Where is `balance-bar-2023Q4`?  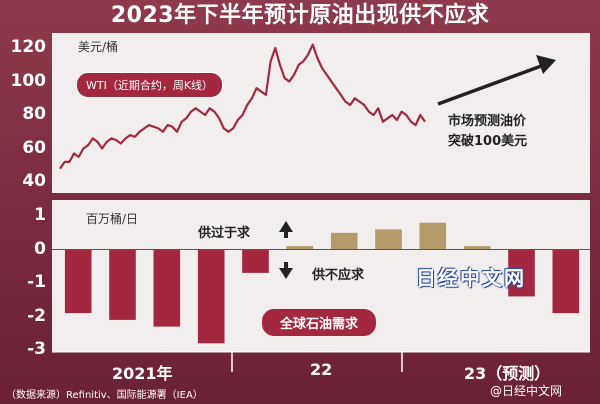
balance-bar-2023Q4 is located at coordinates (566, 281).